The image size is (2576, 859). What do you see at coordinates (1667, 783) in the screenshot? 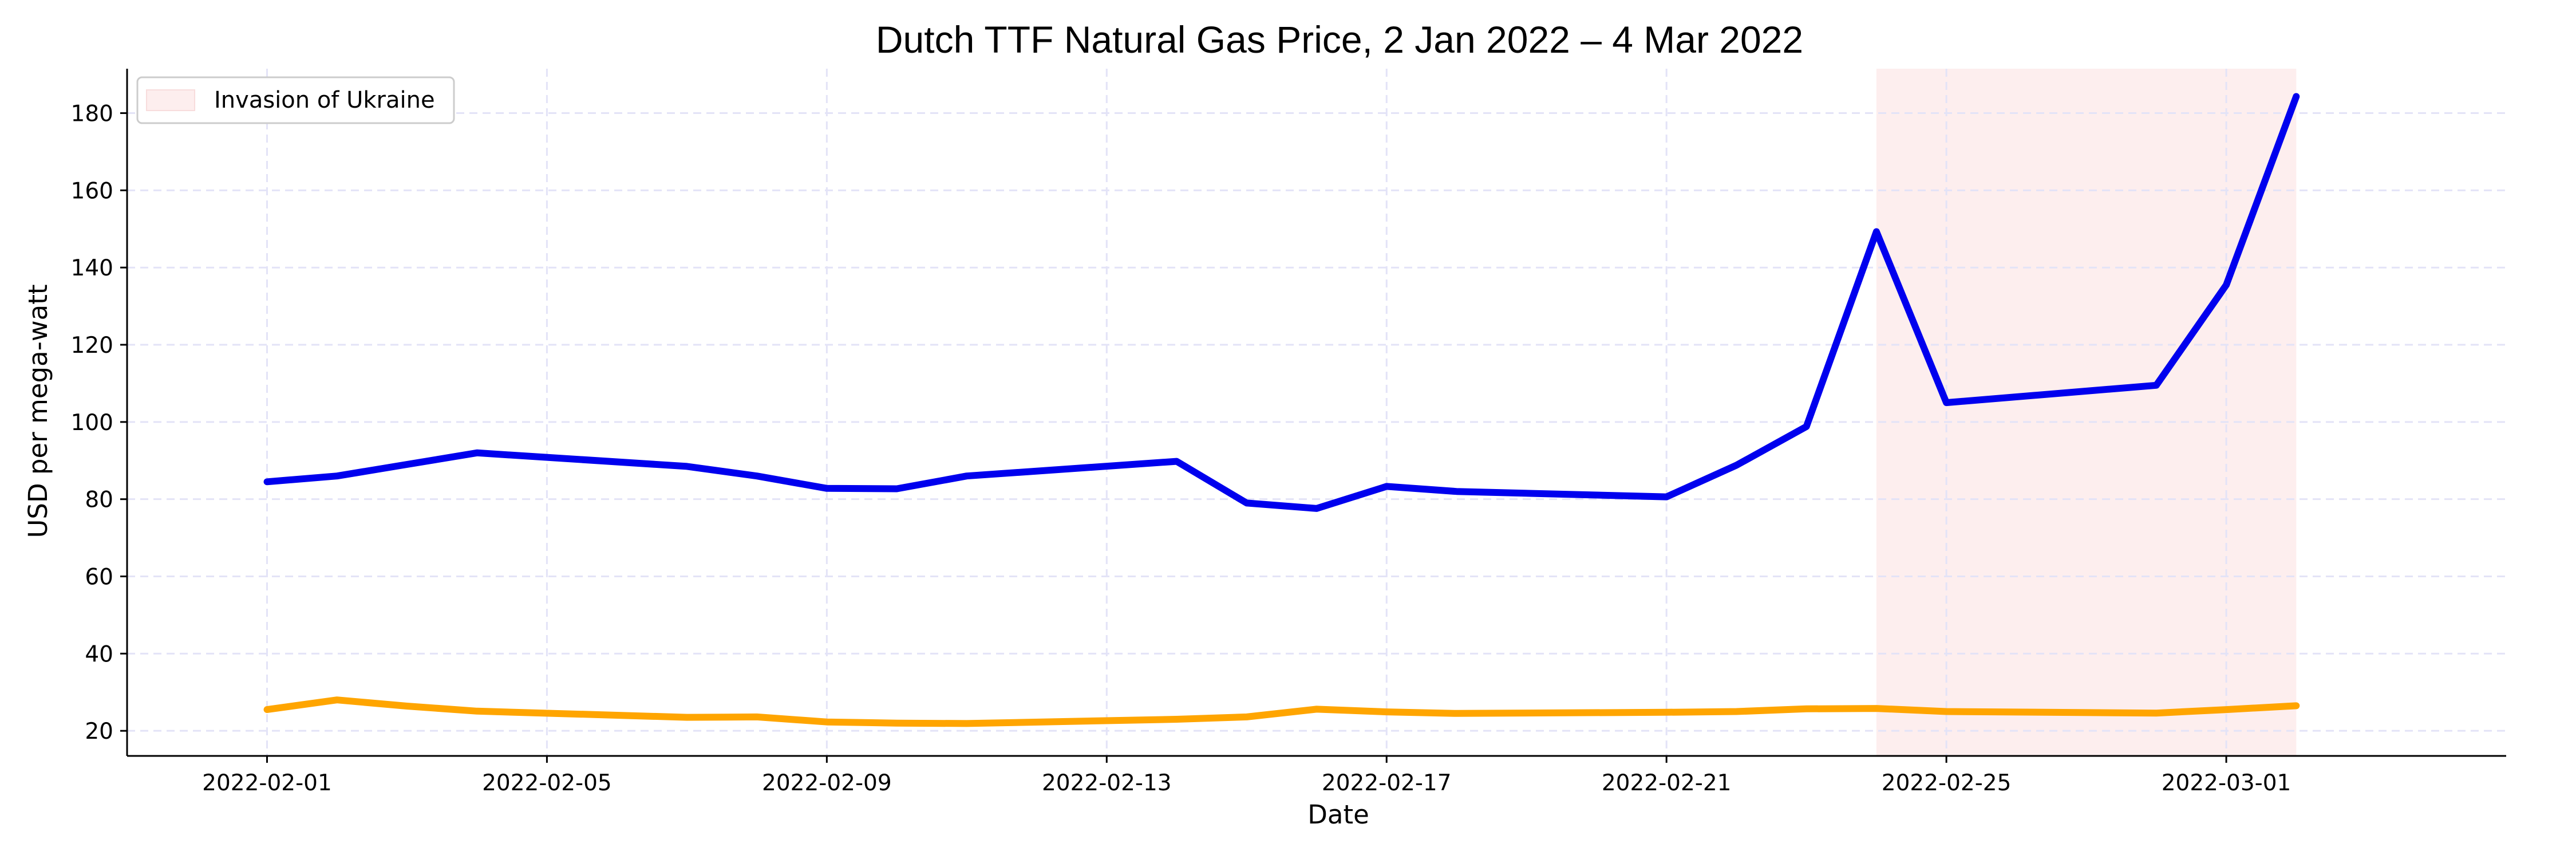
I see `x-tick-label: 2022-02-21` at bounding box center [1667, 783].